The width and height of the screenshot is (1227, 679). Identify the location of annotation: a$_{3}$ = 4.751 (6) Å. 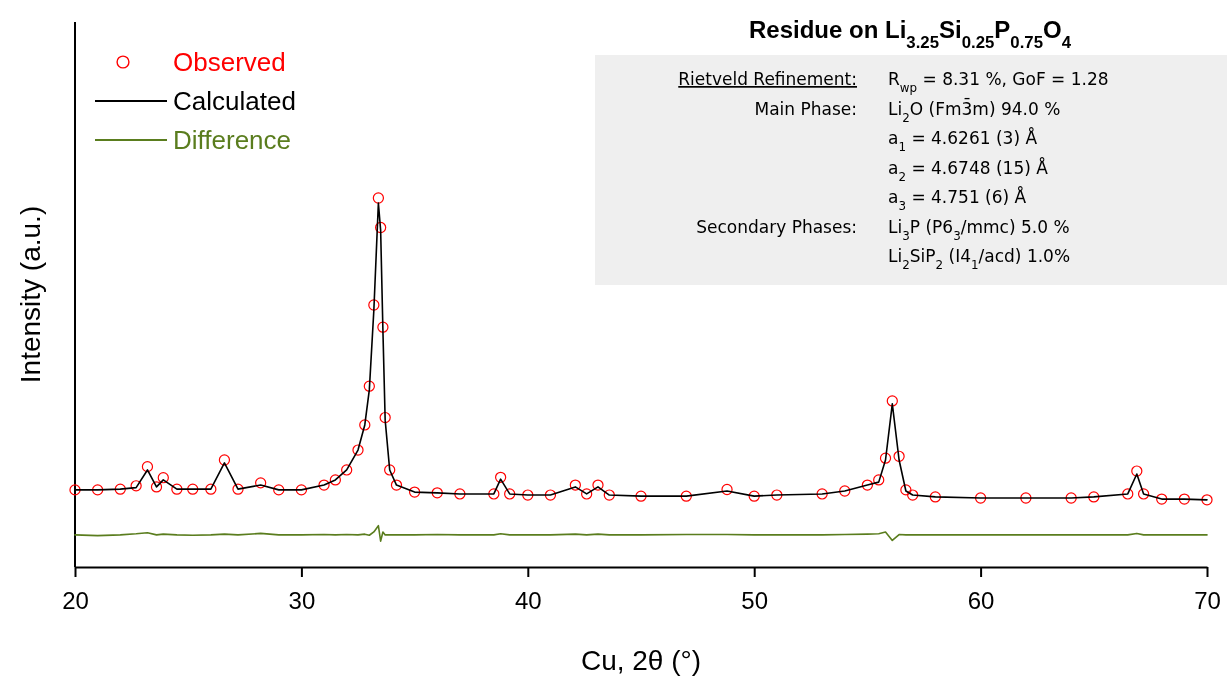
(957, 199).